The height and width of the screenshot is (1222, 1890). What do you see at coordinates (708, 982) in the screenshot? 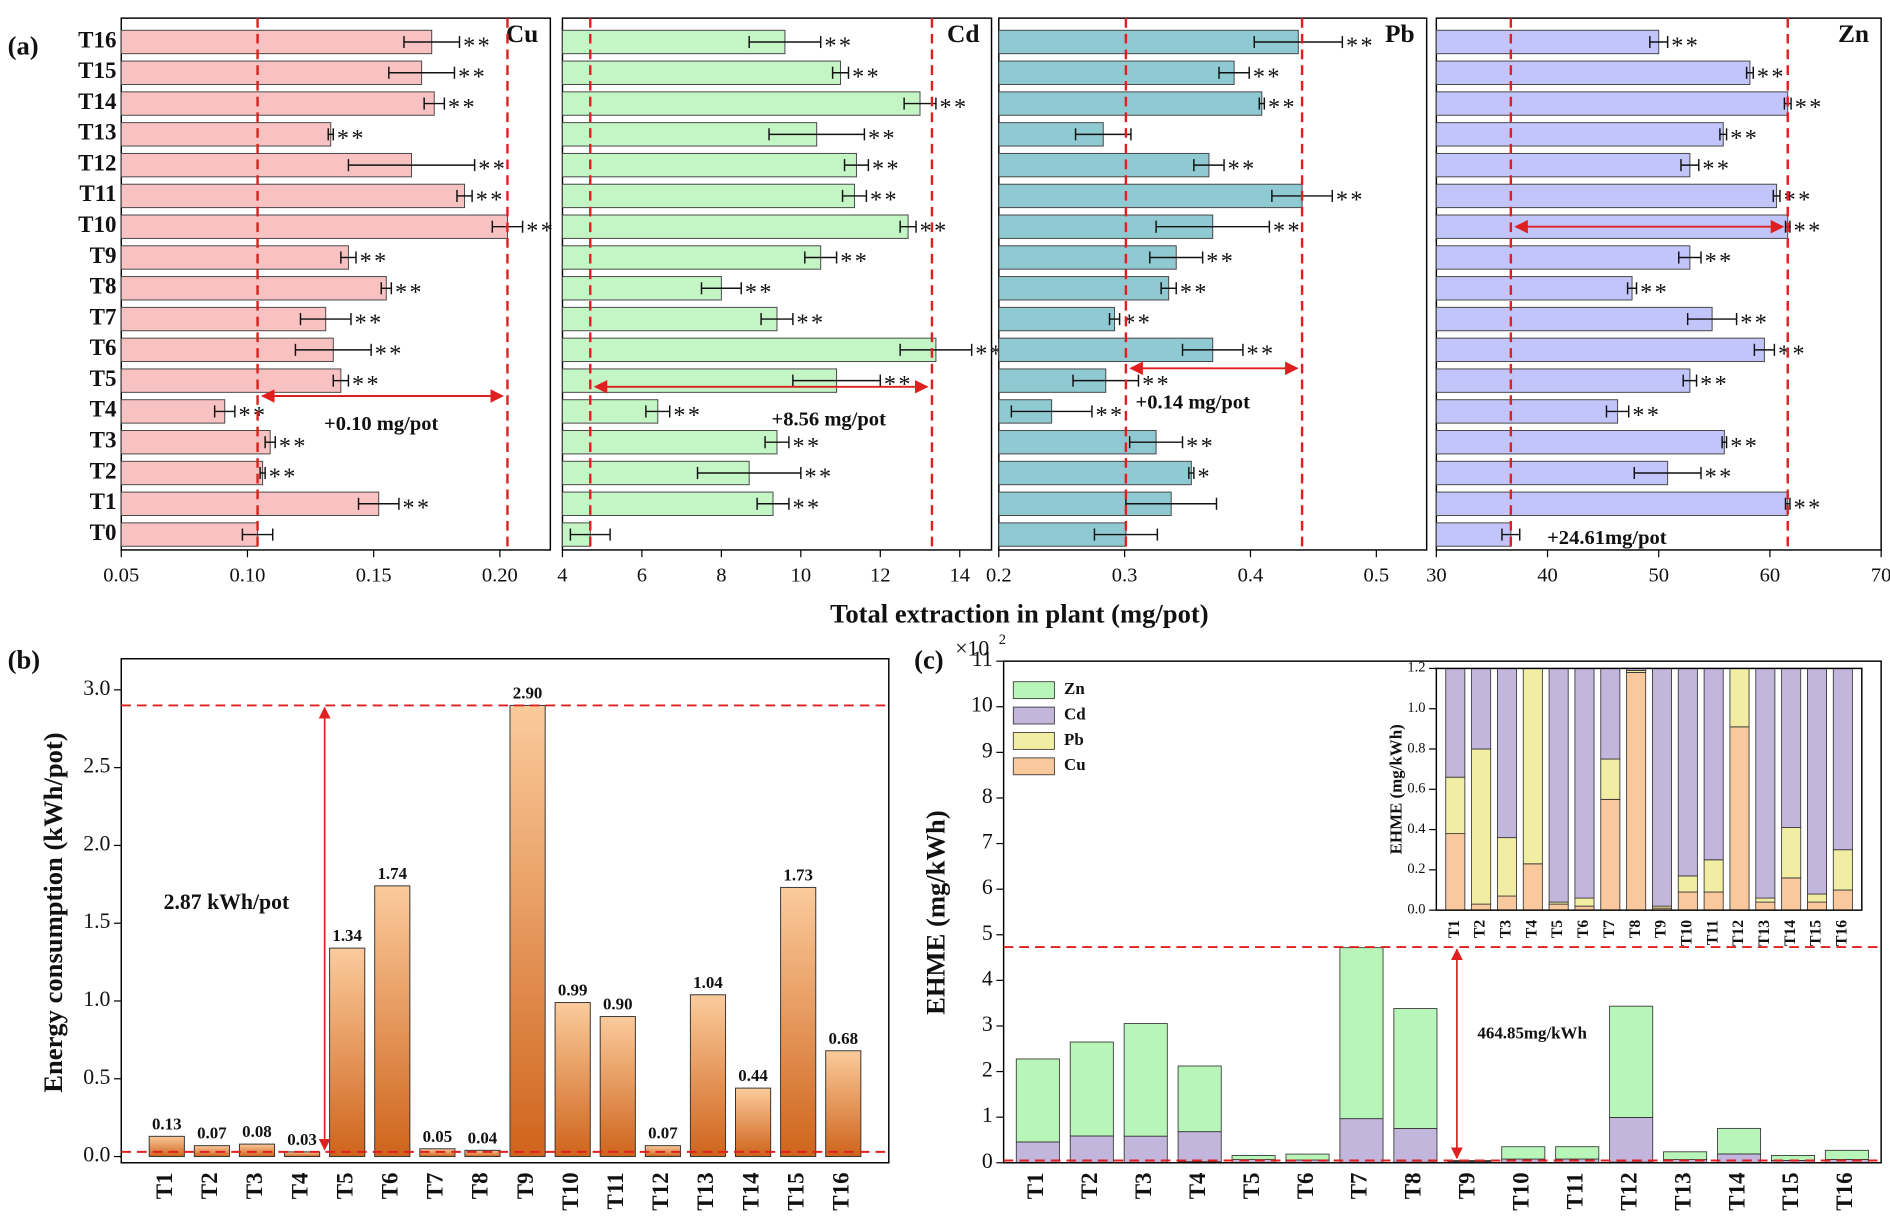
I see `value-label: 1.04` at bounding box center [708, 982].